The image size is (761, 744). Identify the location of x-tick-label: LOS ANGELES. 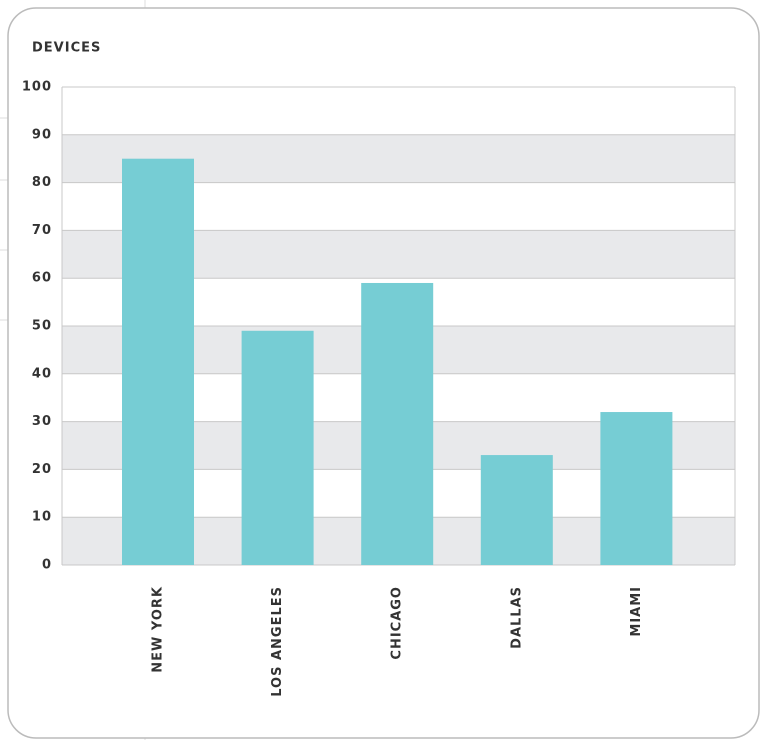
(277, 641).